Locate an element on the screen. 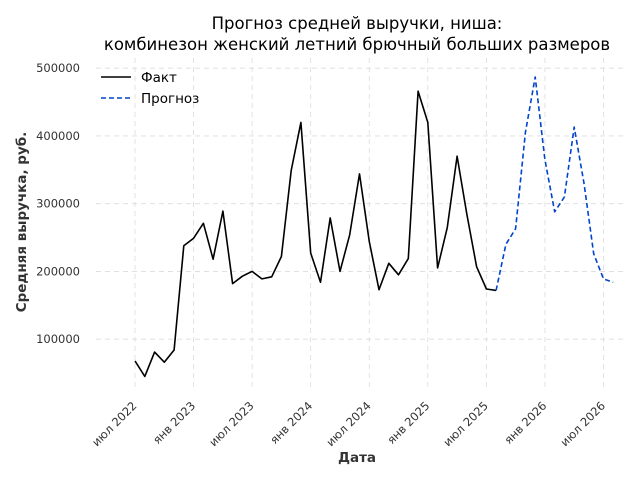  x-tick-label: янв 2025 is located at coordinates (408, 423).